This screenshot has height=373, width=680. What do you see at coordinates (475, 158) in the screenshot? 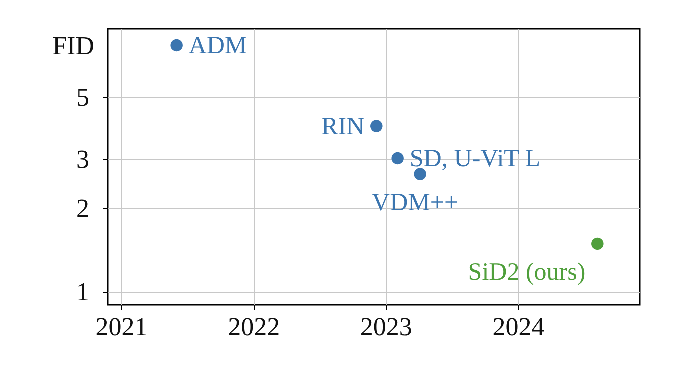
I see `annotation: SD, U-ViT L` at bounding box center [475, 158].